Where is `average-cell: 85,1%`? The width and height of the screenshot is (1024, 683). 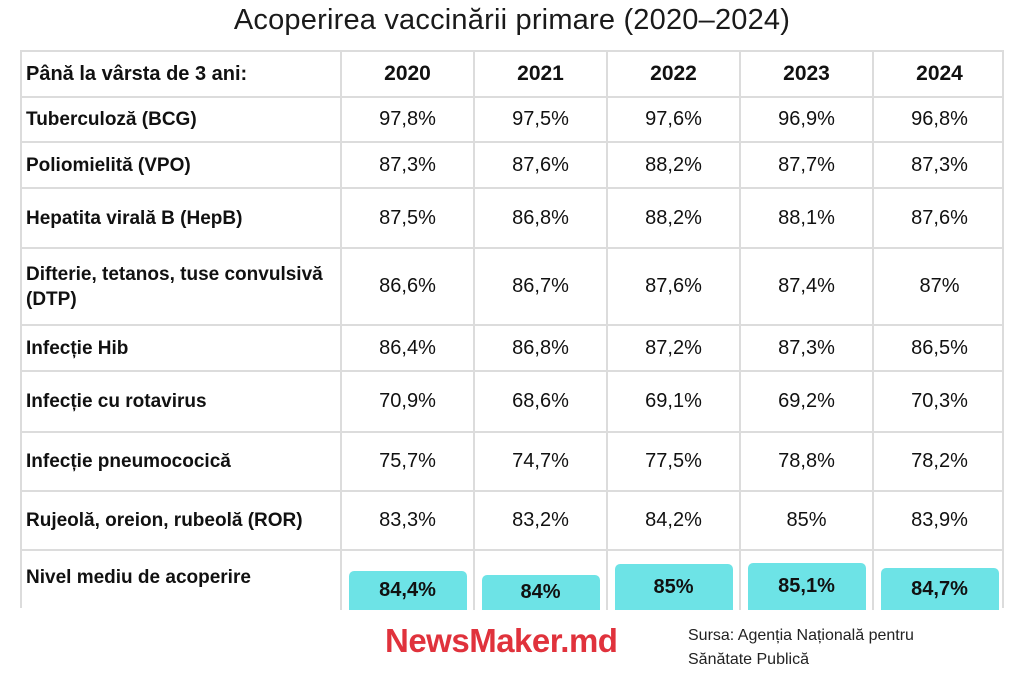 average-cell: 85,1% is located at coordinates (805, 580).